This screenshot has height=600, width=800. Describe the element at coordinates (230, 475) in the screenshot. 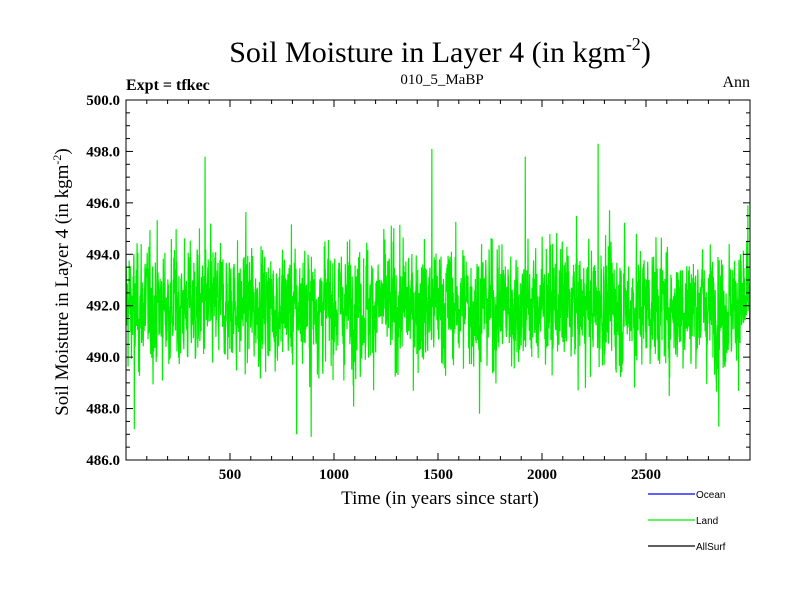

I see `x-tick-label: 500` at that location.